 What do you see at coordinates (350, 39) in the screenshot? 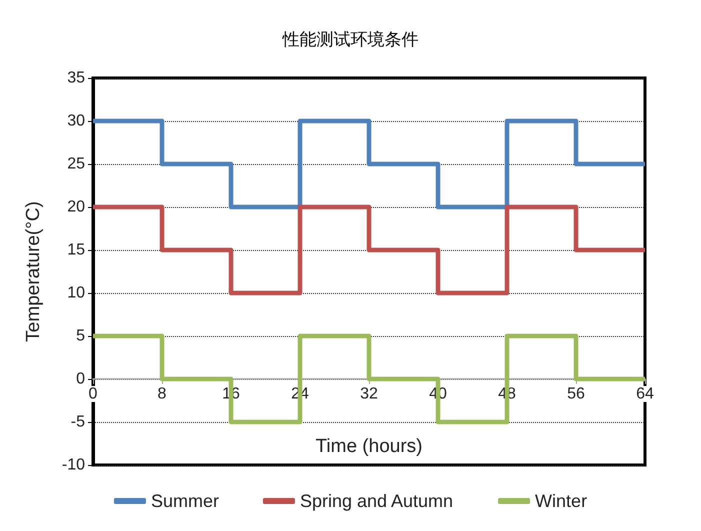
I see `chart-title: 性能测试环境条件` at bounding box center [350, 39].